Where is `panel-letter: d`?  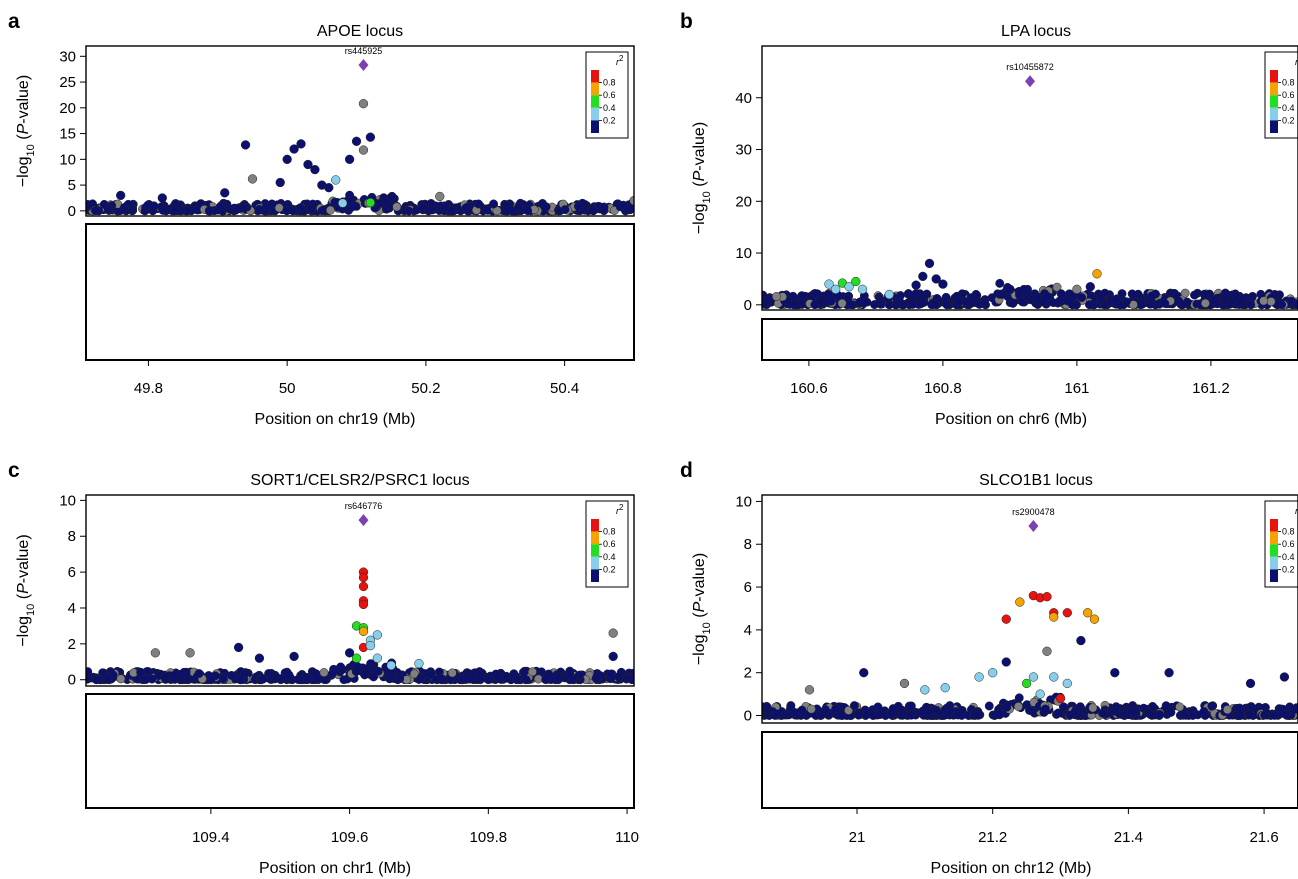 panel-letter: d is located at coordinates (686, 470).